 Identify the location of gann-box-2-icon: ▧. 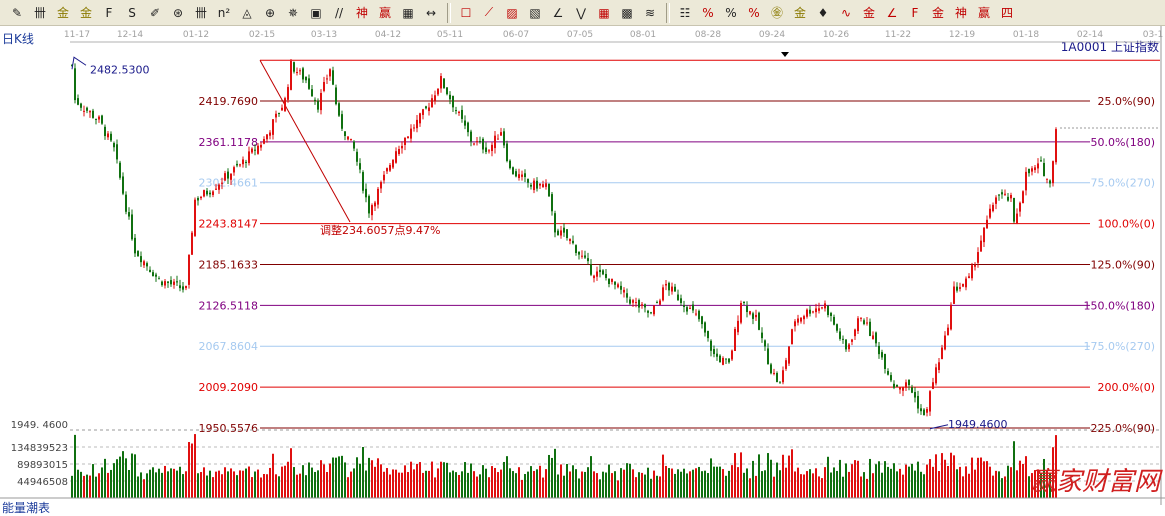
(535, 12).